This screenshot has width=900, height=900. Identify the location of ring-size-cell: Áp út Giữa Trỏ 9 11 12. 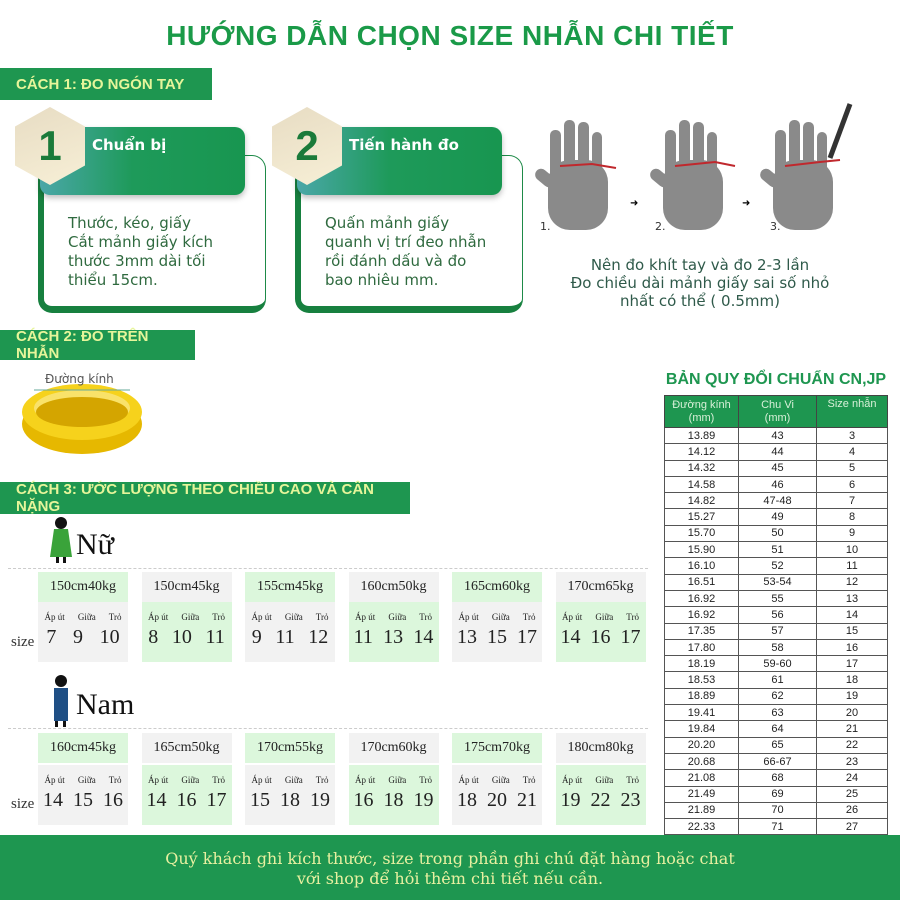
(290, 632).